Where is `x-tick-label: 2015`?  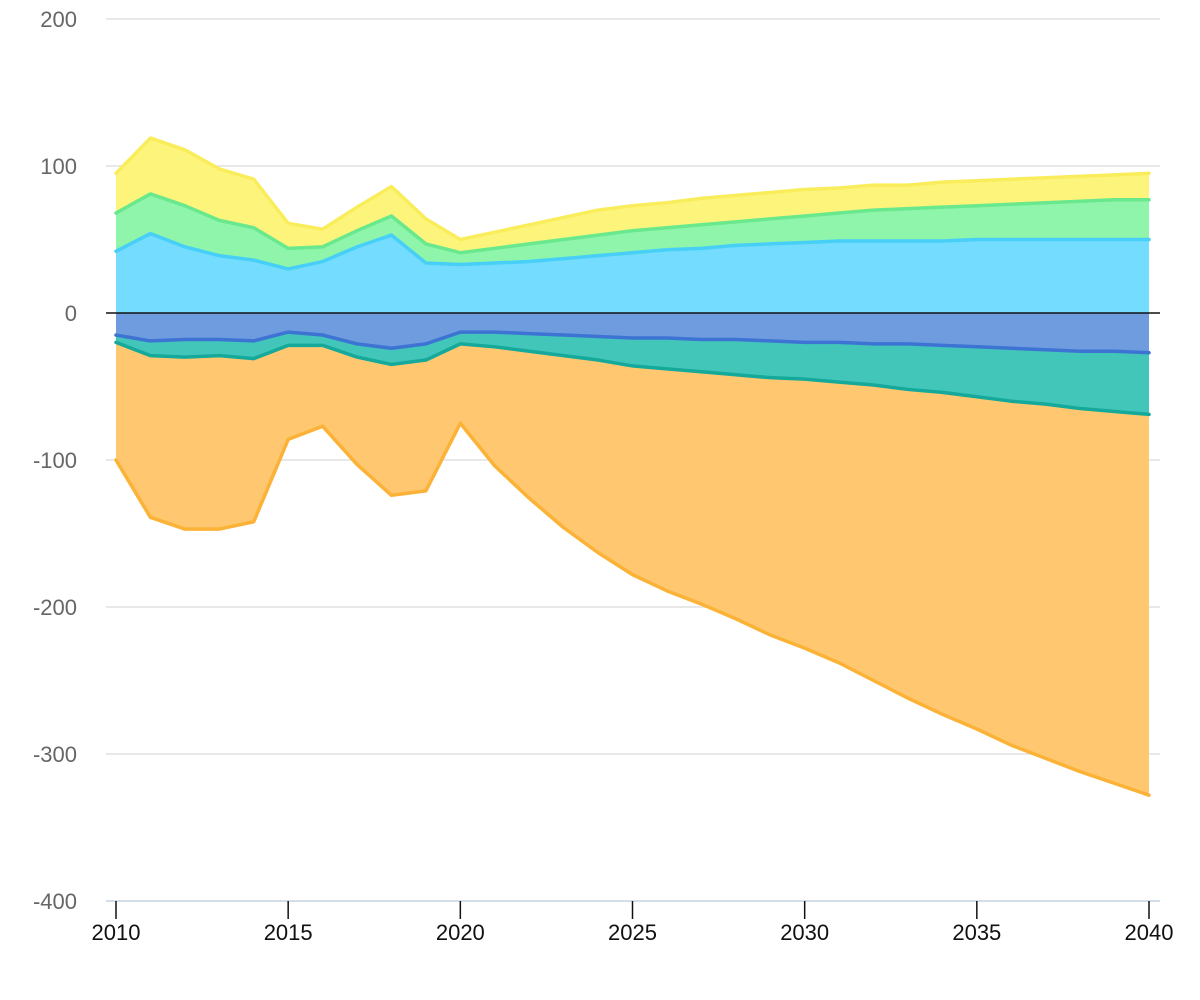 x-tick-label: 2015 is located at coordinates (288, 932).